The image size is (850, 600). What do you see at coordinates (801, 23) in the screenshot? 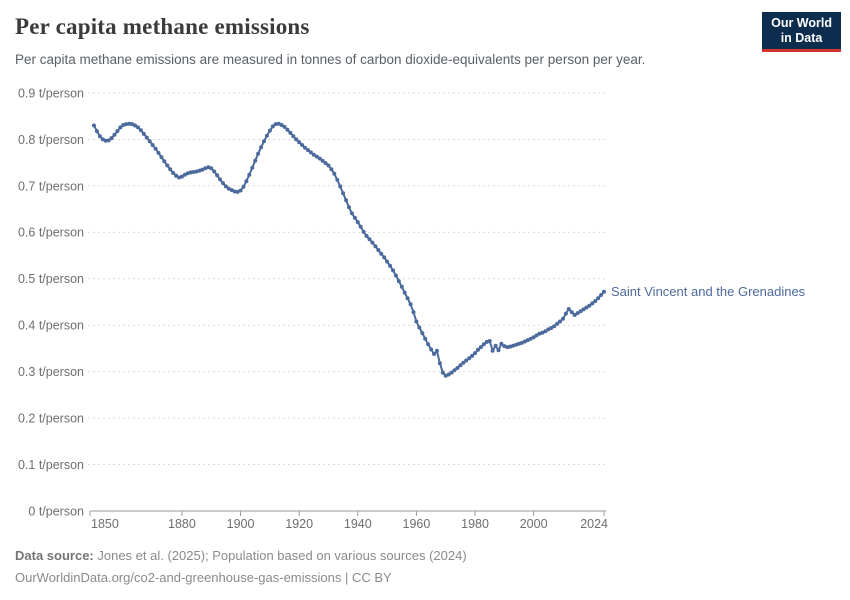
I see `logo-line1: Our World` at bounding box center [801, 23].